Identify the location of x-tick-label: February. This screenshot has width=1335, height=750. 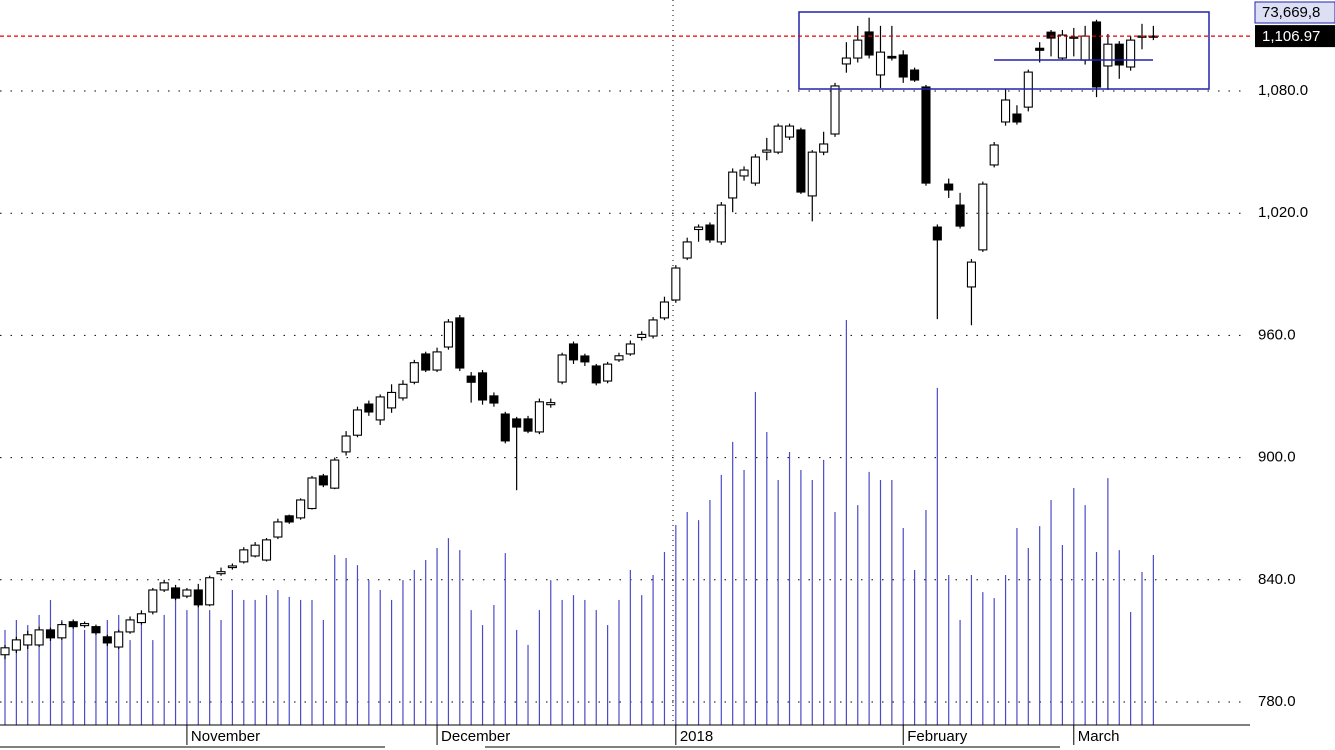
(937, 736).